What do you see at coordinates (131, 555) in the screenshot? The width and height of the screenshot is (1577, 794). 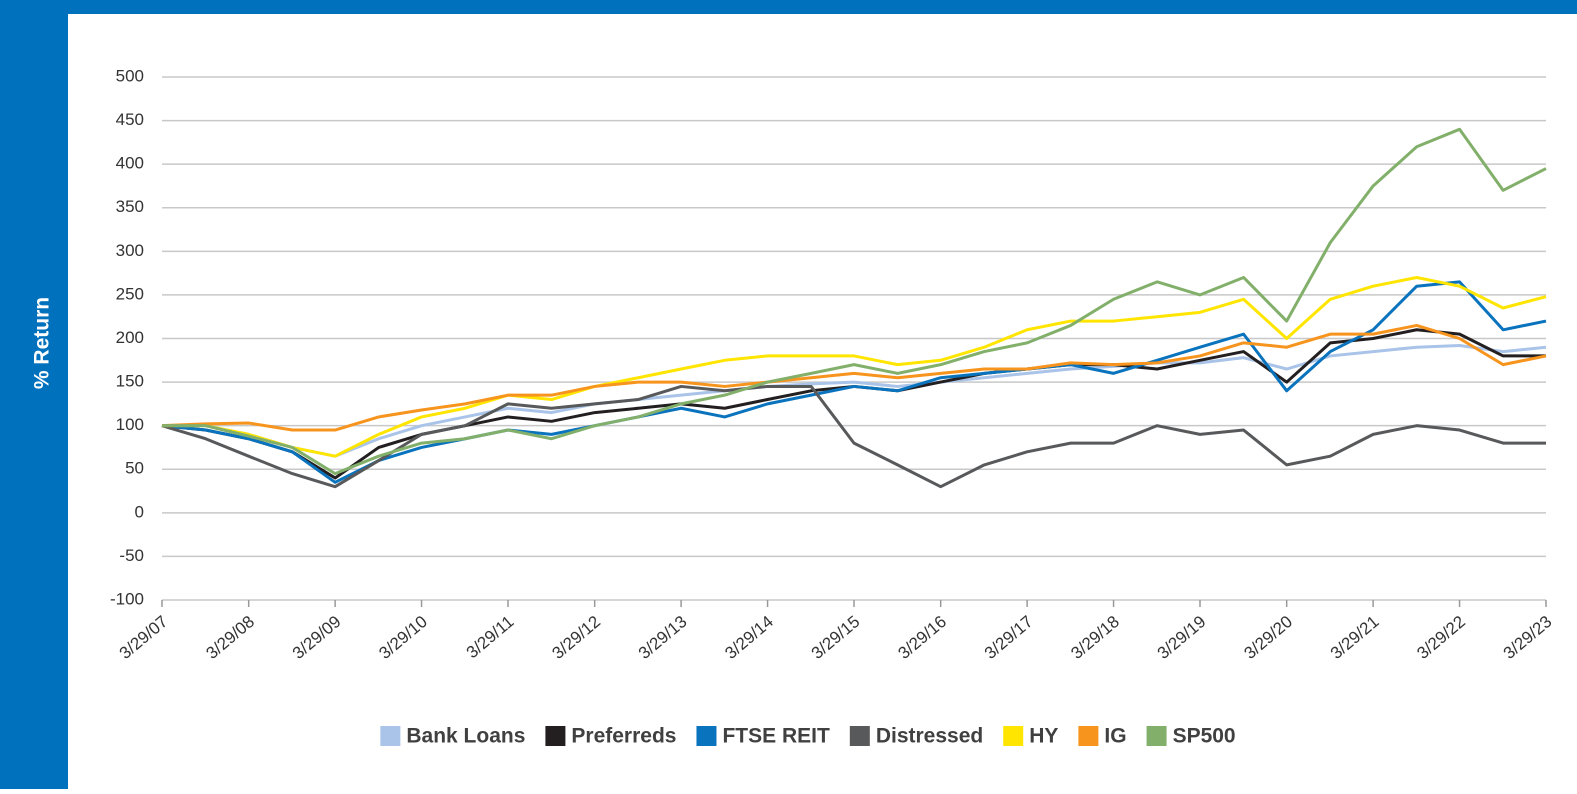 I see `y-tick-label: -50` at bounding box center [131, 555].